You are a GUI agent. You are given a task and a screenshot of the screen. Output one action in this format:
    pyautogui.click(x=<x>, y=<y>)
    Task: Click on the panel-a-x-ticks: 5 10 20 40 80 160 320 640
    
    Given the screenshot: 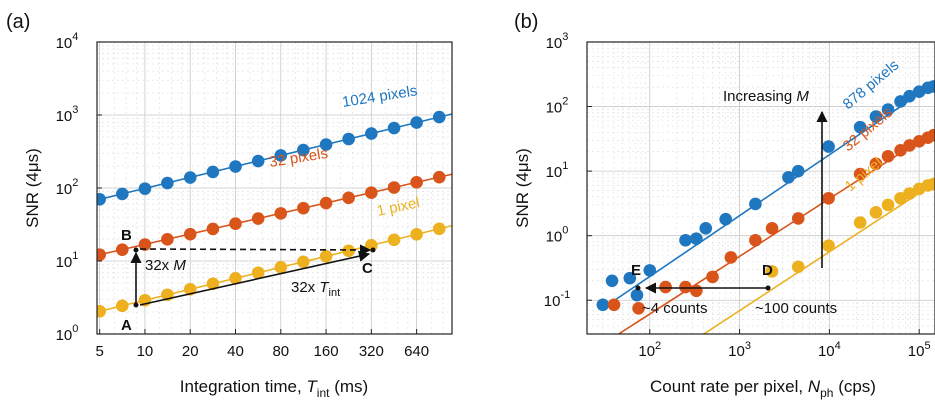 What is the action you would take?
    pyautogui.click(x=262, y=344)
    